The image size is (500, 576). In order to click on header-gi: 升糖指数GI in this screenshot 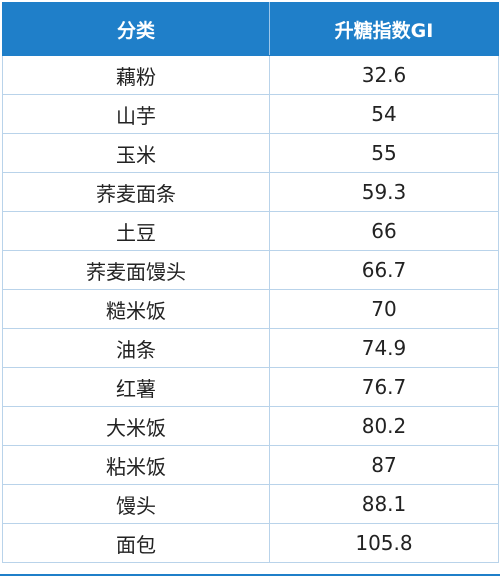, I will do `click(384, 29)`.